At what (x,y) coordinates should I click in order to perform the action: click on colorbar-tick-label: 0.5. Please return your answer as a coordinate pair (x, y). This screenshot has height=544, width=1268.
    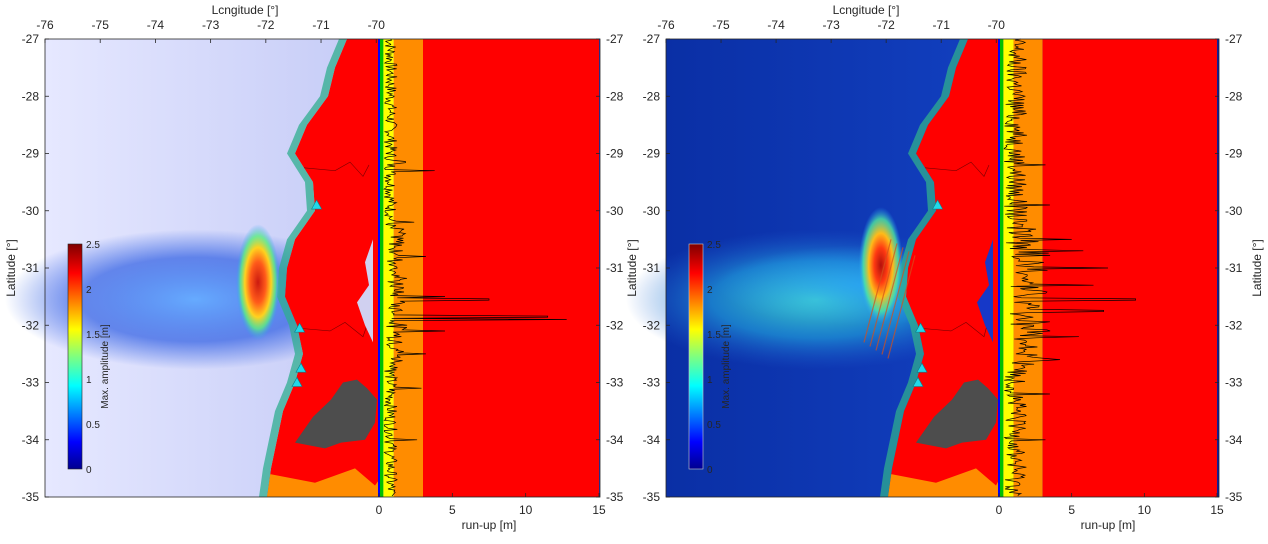
    Looking at the image, I should click on (714, 425).